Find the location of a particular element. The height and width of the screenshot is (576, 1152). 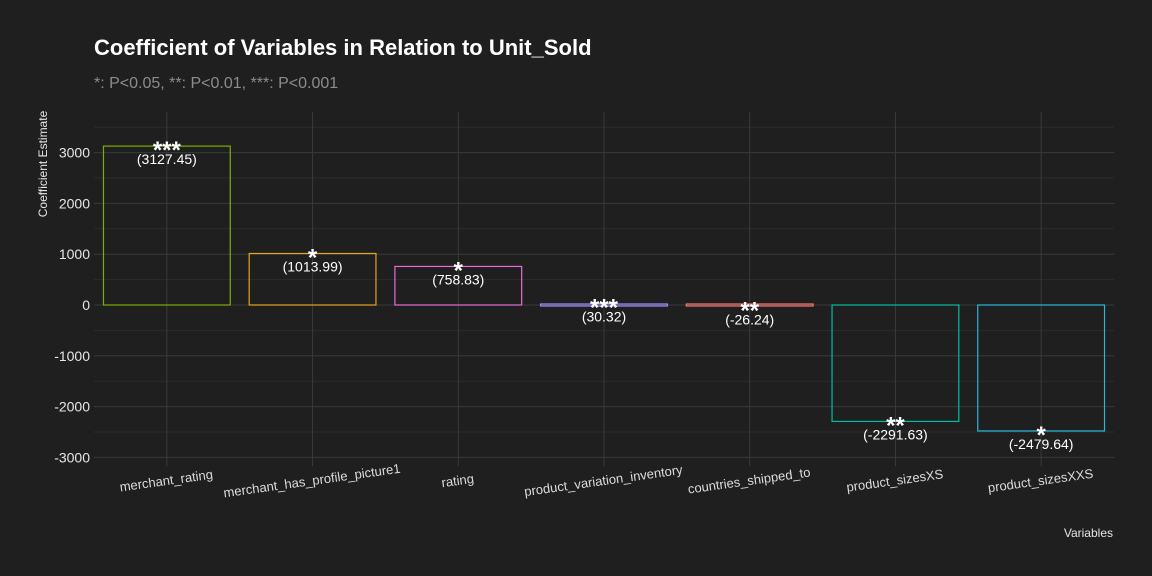

y-axis-title: Coefficient Estimate is located at coordinates (43, 163).